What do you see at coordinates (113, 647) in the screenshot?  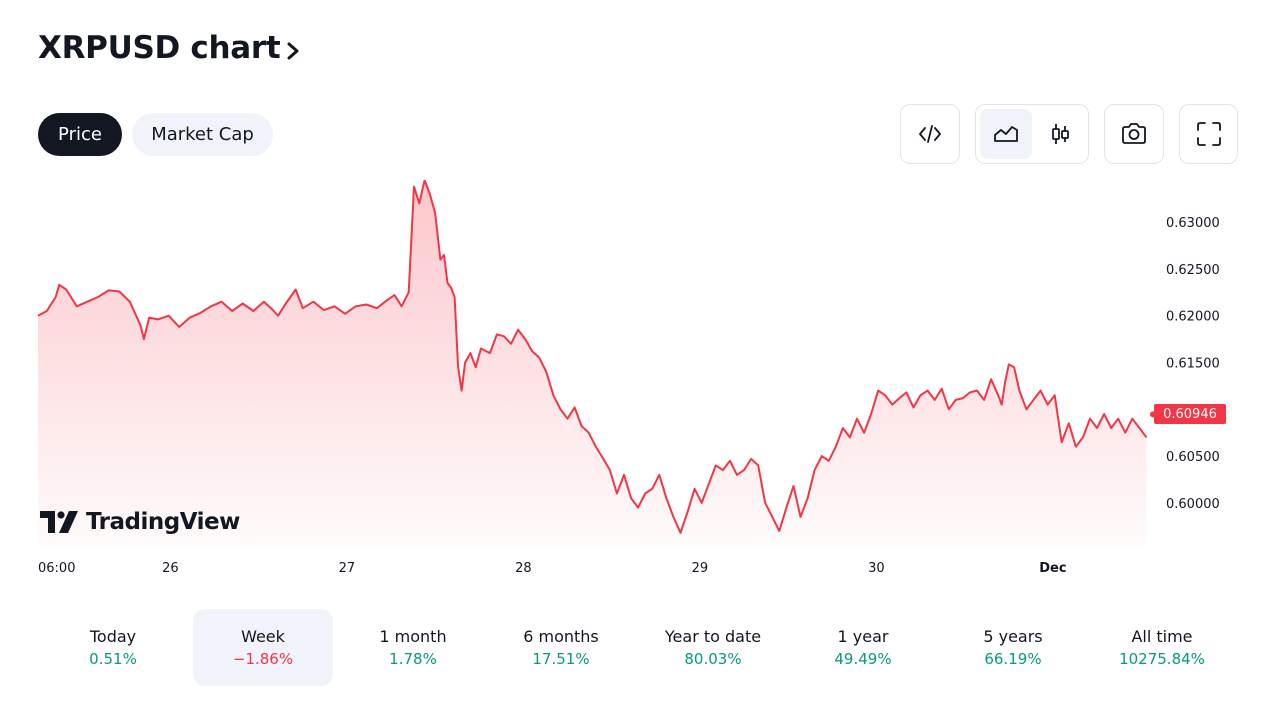 I see `period-today: Today 0.51%` at bounding box center [113, 647].